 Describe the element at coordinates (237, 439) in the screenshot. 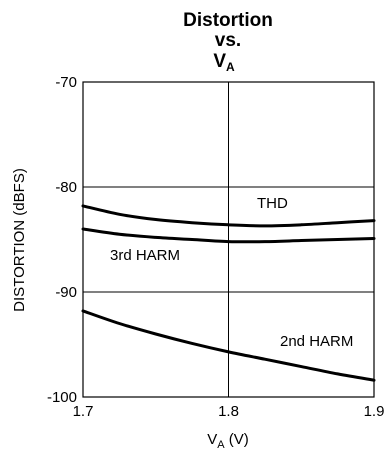

I see `x-axis-label-unit: (V)` at that location.